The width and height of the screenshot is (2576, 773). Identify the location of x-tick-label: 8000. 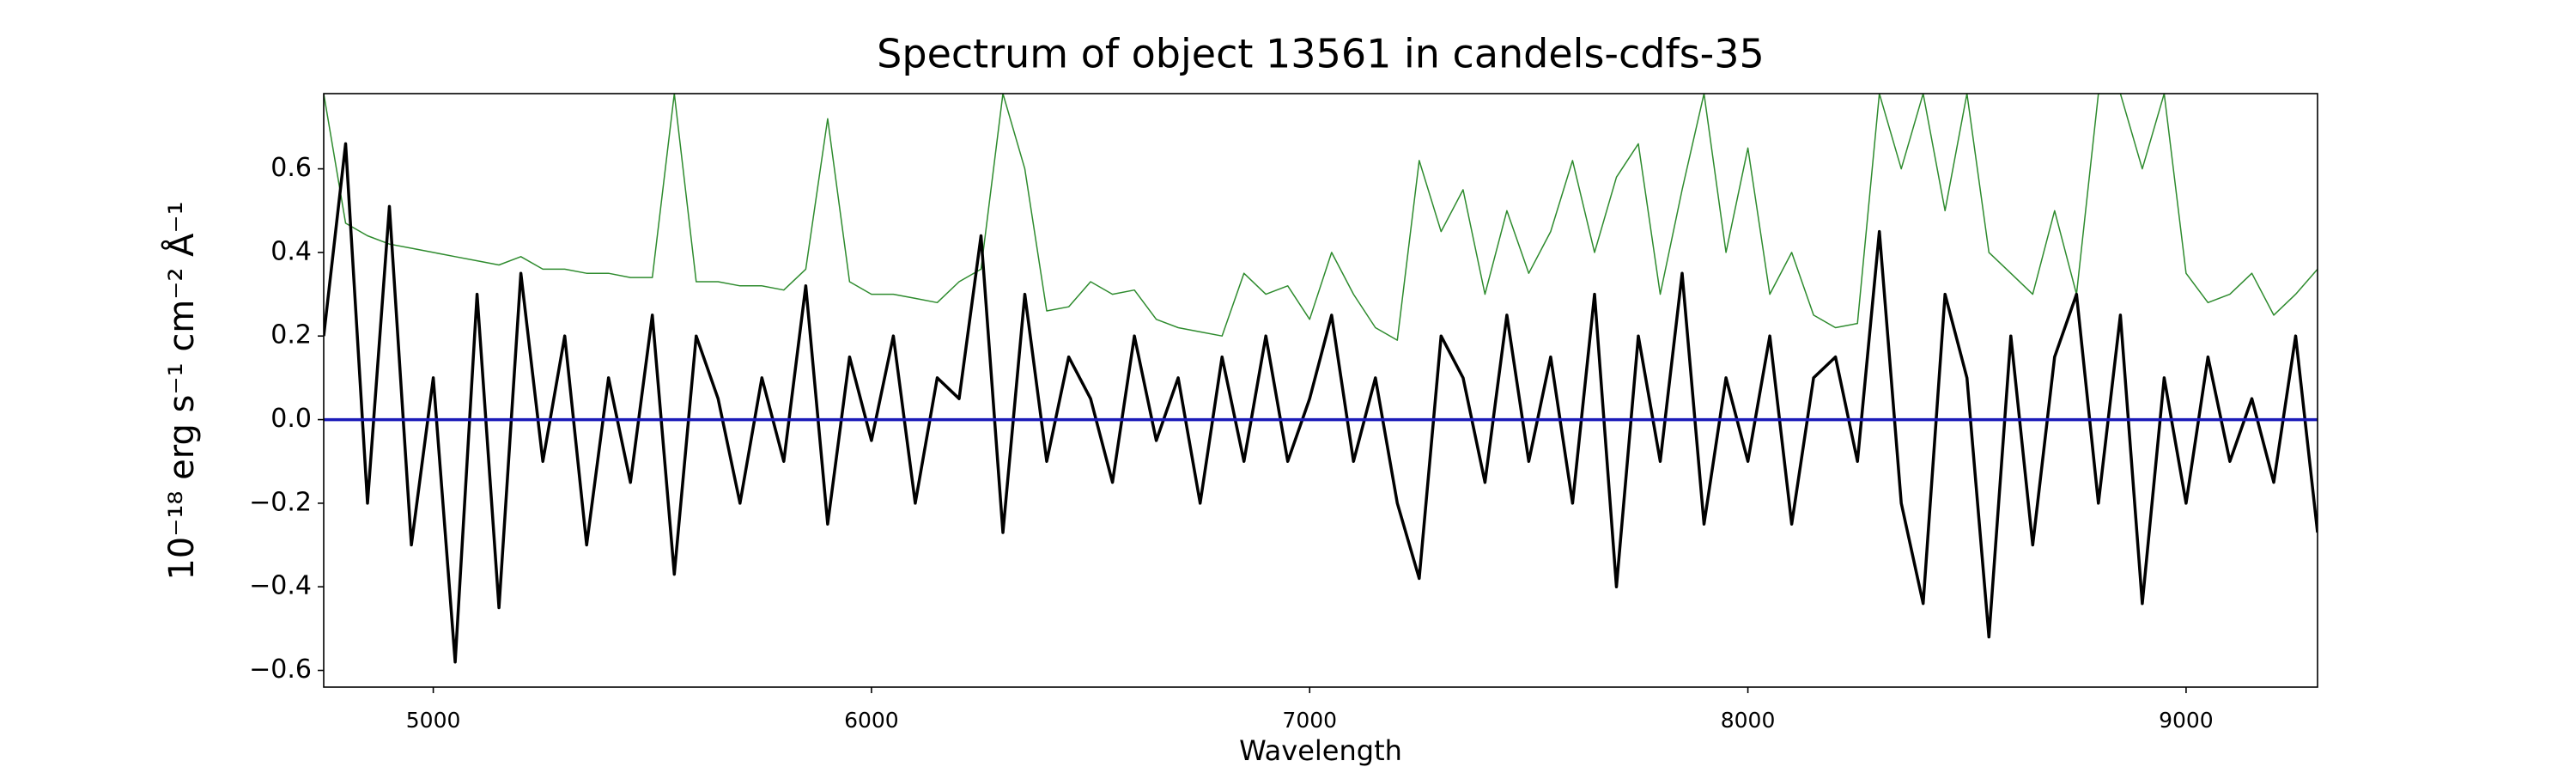
(1748, 720).